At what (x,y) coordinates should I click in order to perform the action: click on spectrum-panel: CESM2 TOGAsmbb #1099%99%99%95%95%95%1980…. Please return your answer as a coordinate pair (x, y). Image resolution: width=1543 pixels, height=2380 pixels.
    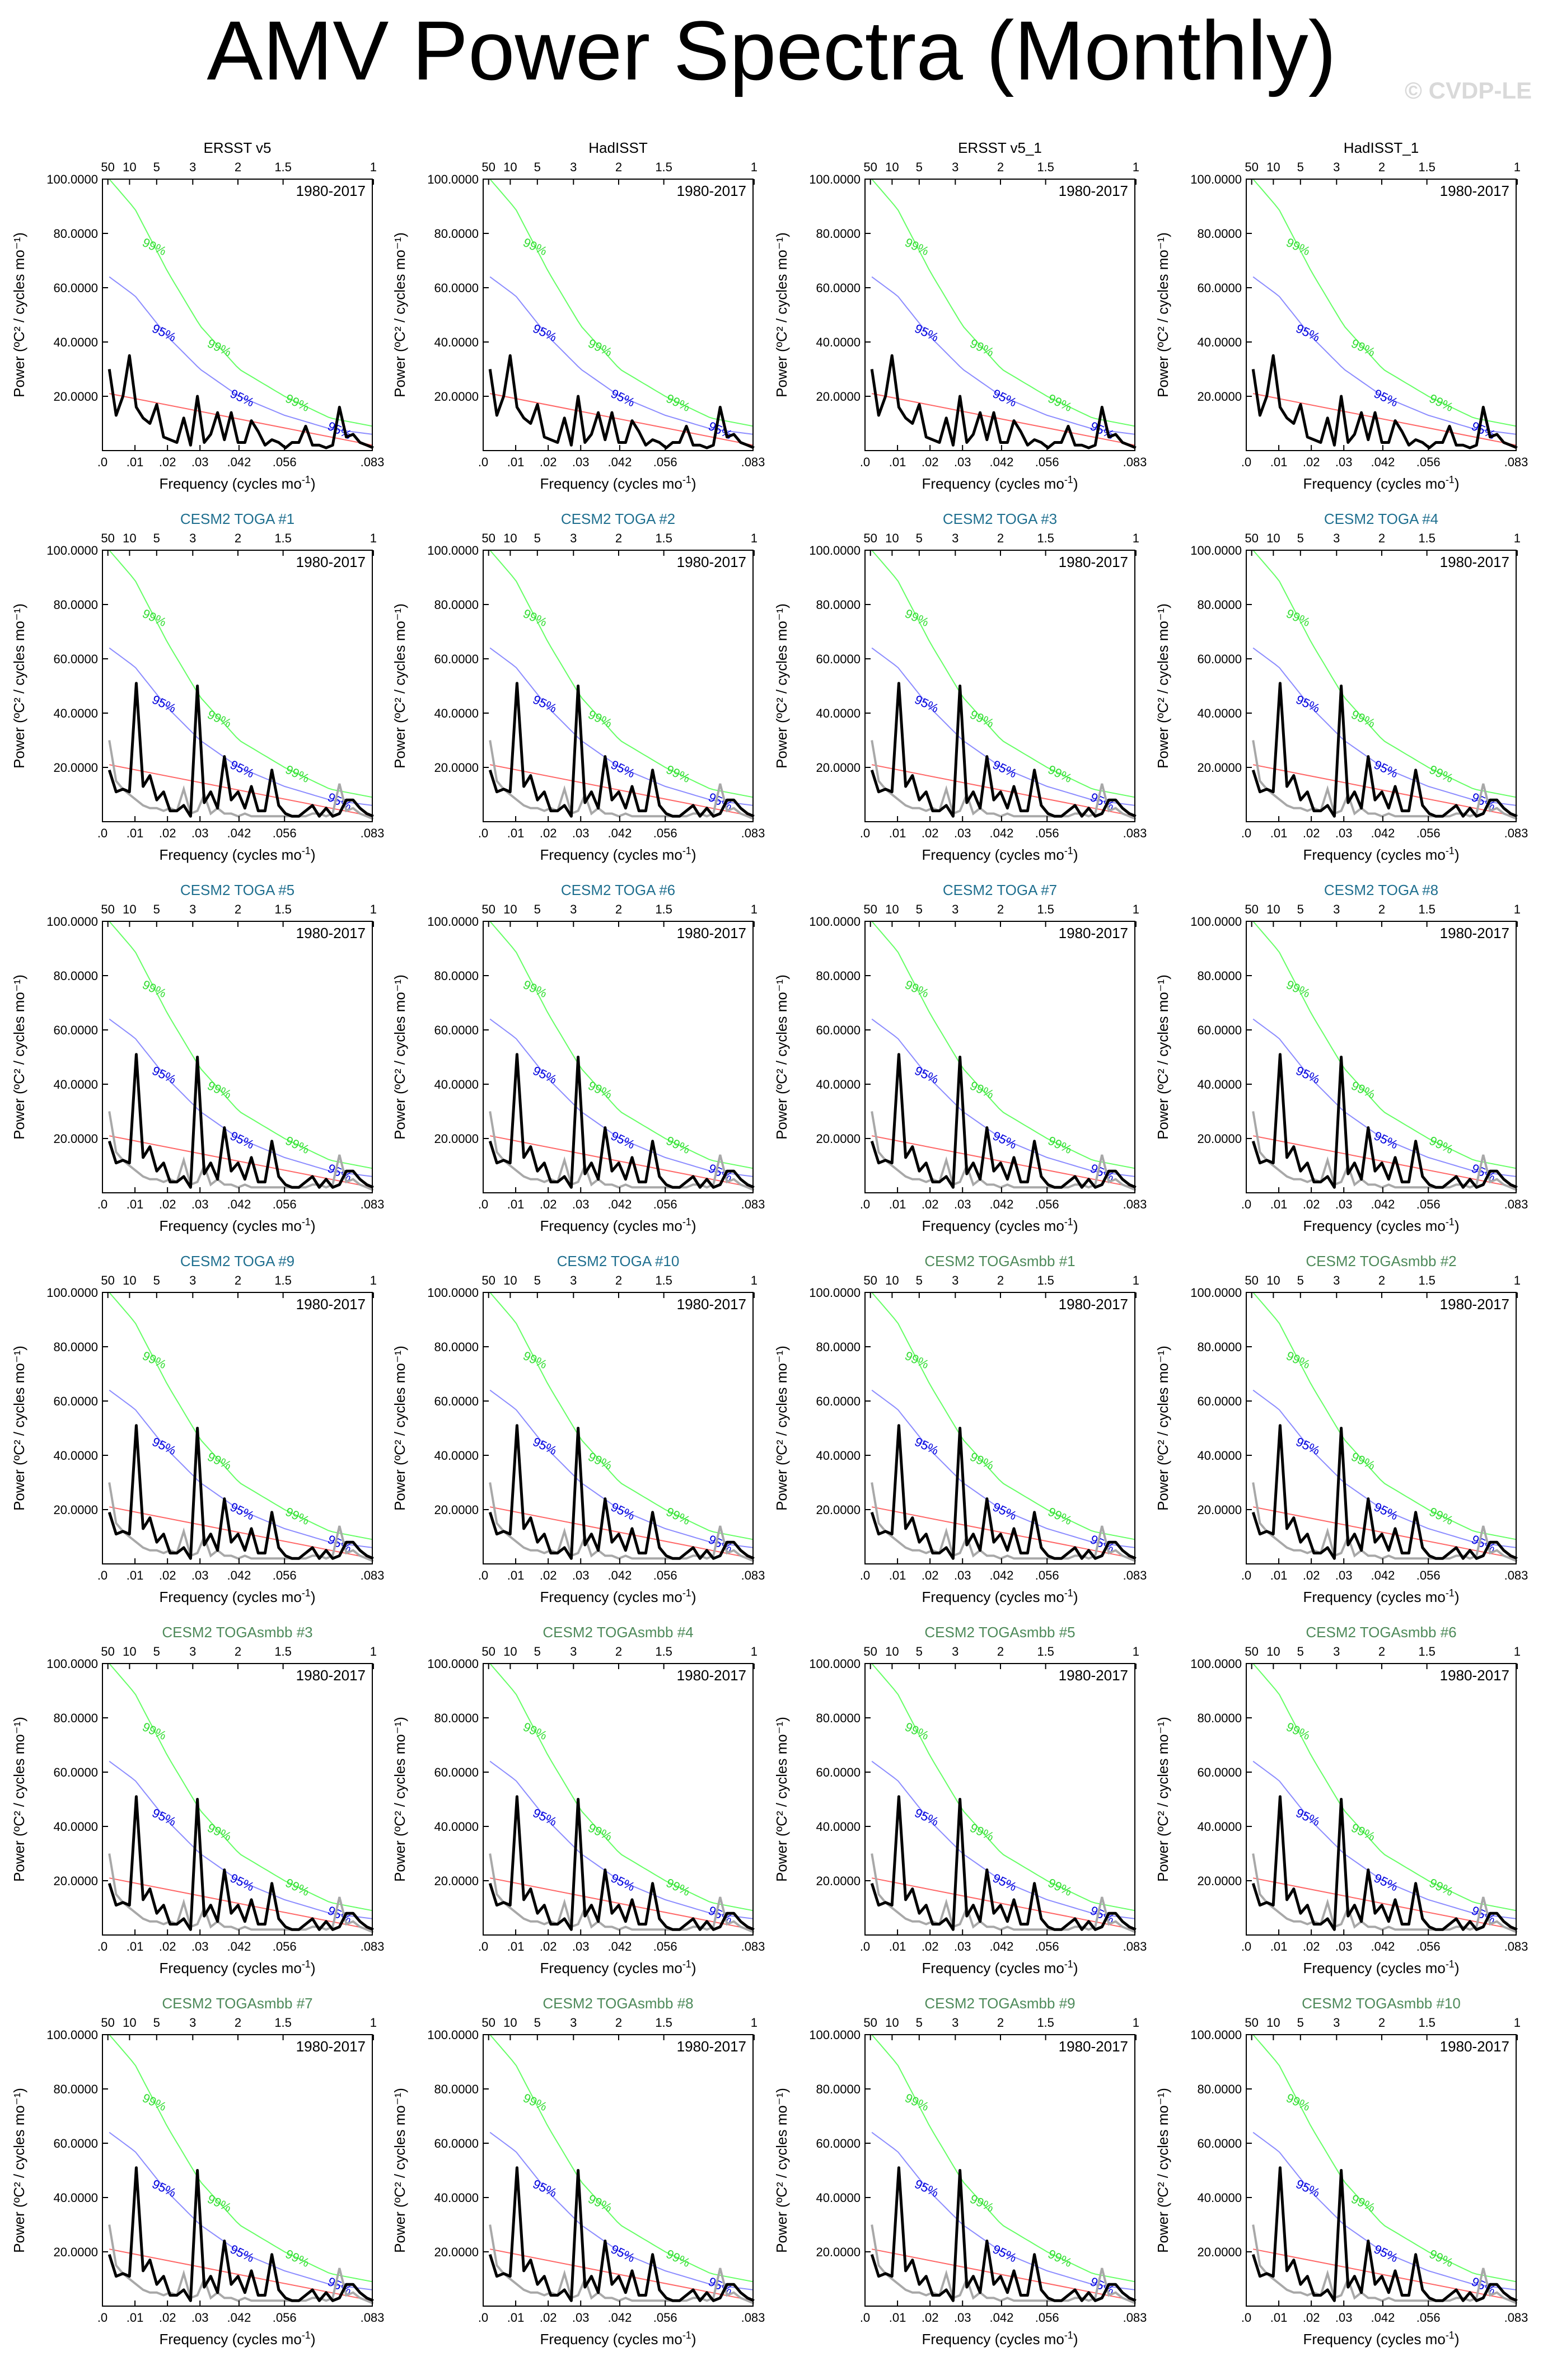
    Looking at the image, I should click on (1341, 2171).